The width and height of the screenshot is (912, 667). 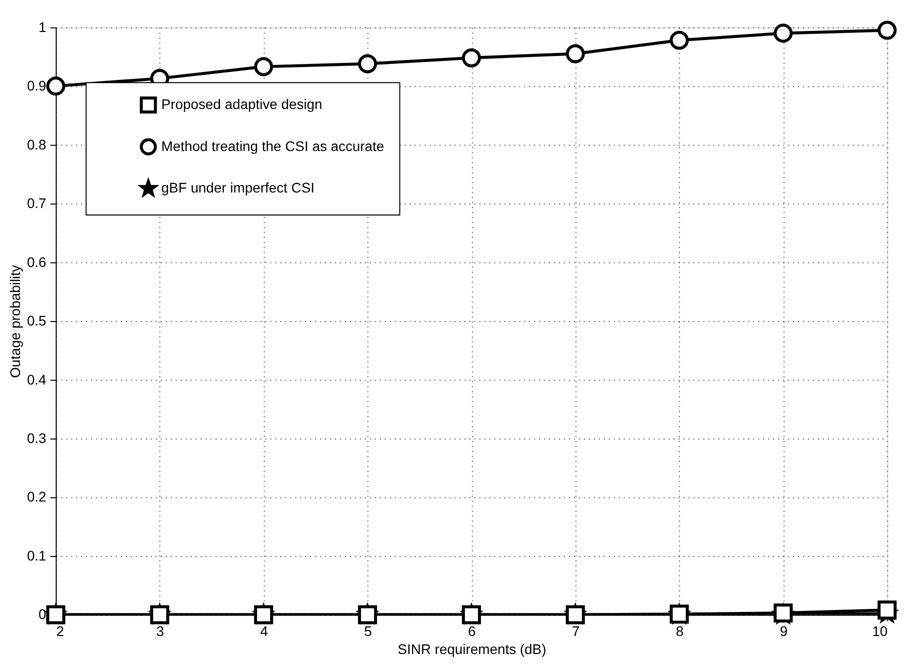 What do you see at coordinates (272, 146) in the screenshot?
I see `legend-label: Method treating the CSI as accurate` at bounding box center [272, 146].